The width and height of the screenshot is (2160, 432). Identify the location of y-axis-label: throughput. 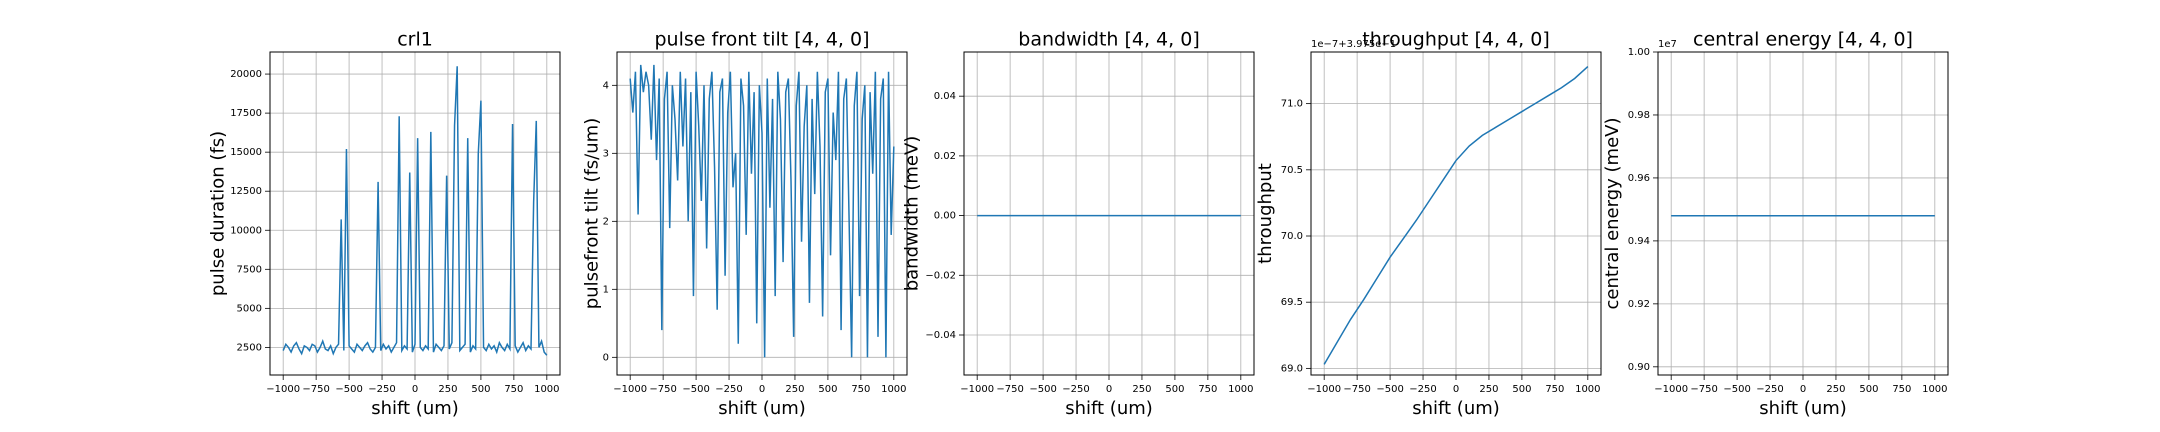
(1265, 213).